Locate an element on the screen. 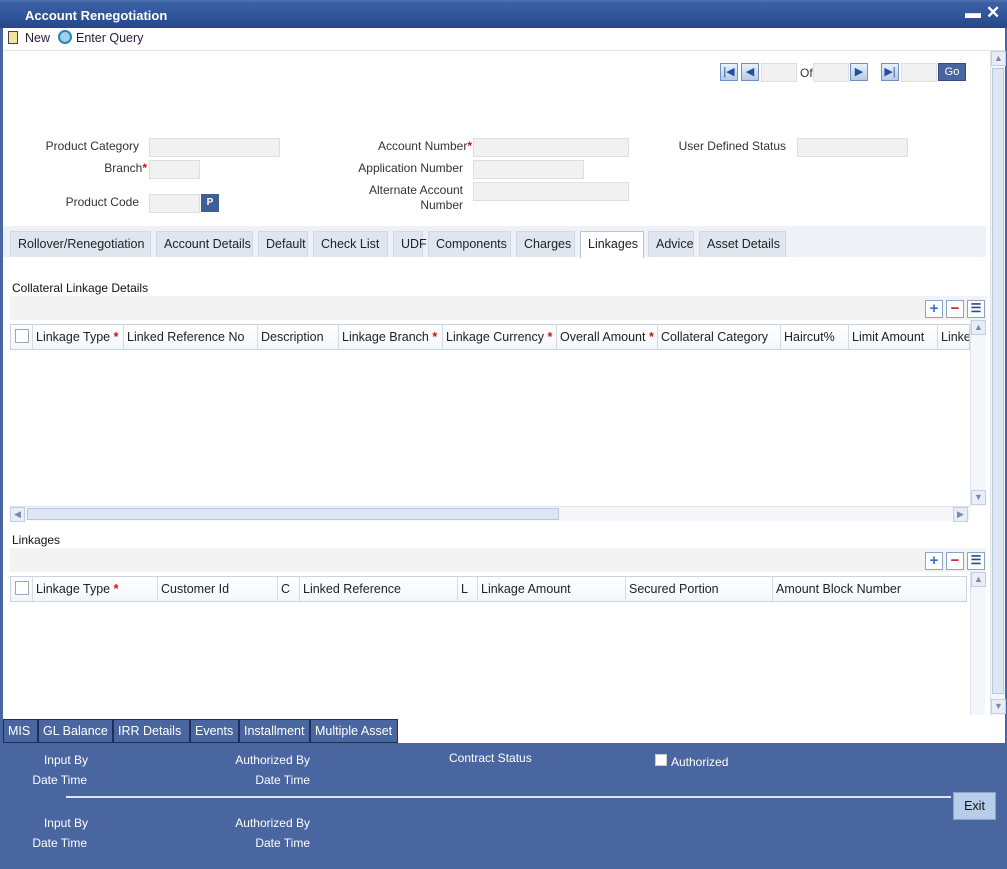  column-header-label: Haircut% is located at coordinates (809, 337).